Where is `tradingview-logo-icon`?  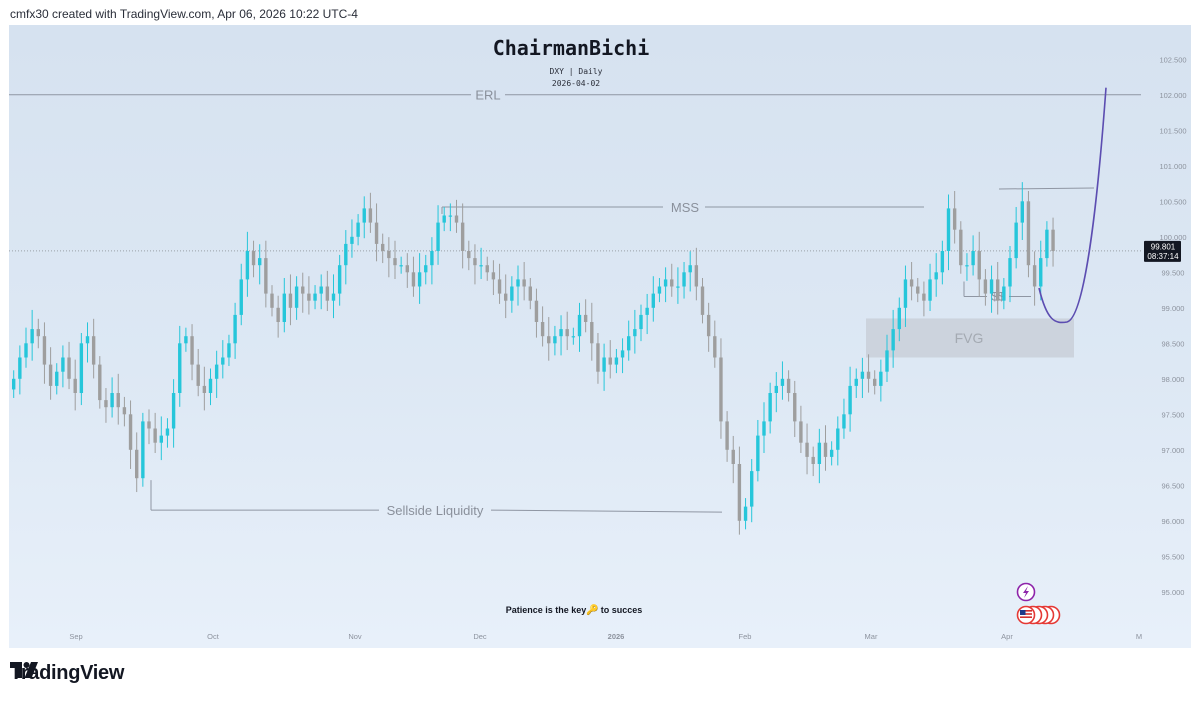
tradingview-logo-icon is located at coordinates (24, 670).